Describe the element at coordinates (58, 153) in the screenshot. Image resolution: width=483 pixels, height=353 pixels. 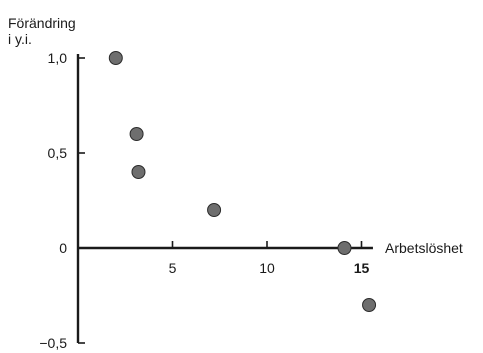
I see `y-tick-label: 0,5` at that location.